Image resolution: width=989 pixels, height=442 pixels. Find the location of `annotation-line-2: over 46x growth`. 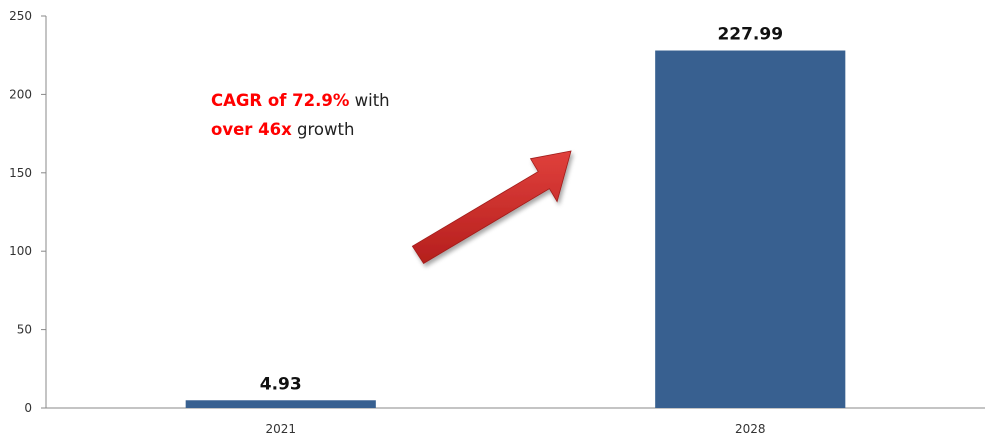

annotation-line-2: over 46x growth is located at coordinates (300, 129).